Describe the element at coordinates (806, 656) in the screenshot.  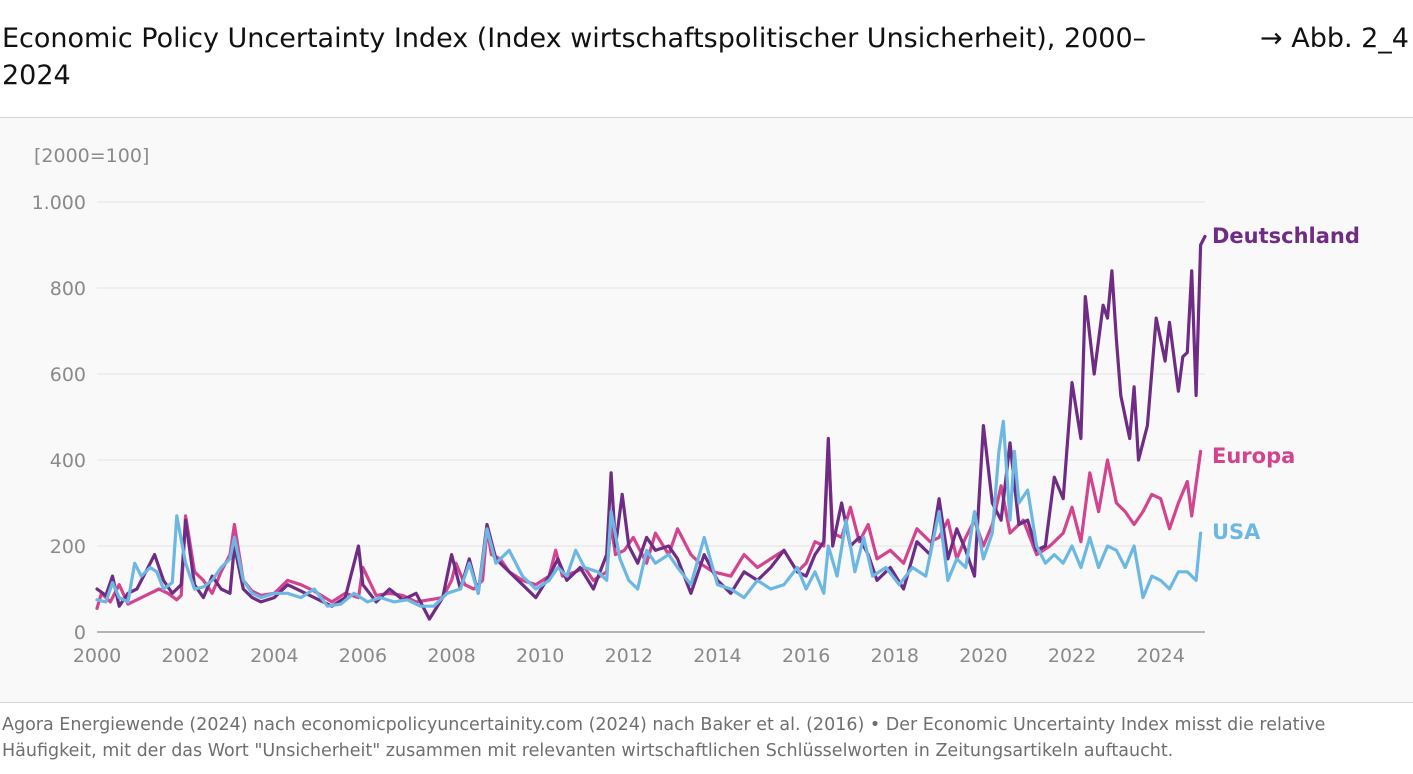
I see `x-tick-label: 2016` at that location.